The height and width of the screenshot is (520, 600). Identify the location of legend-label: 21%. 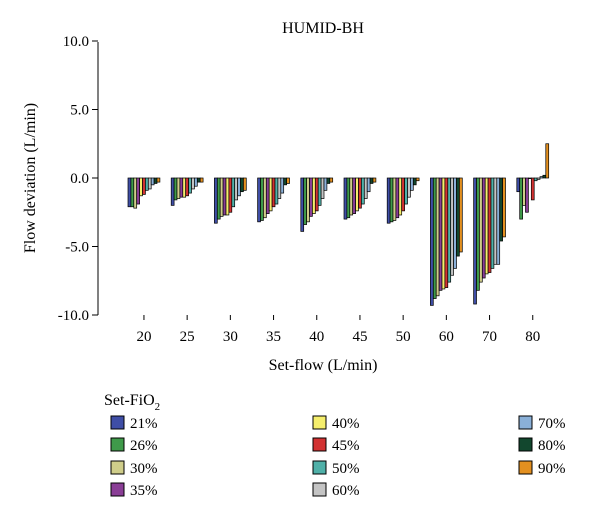
(144, 424).